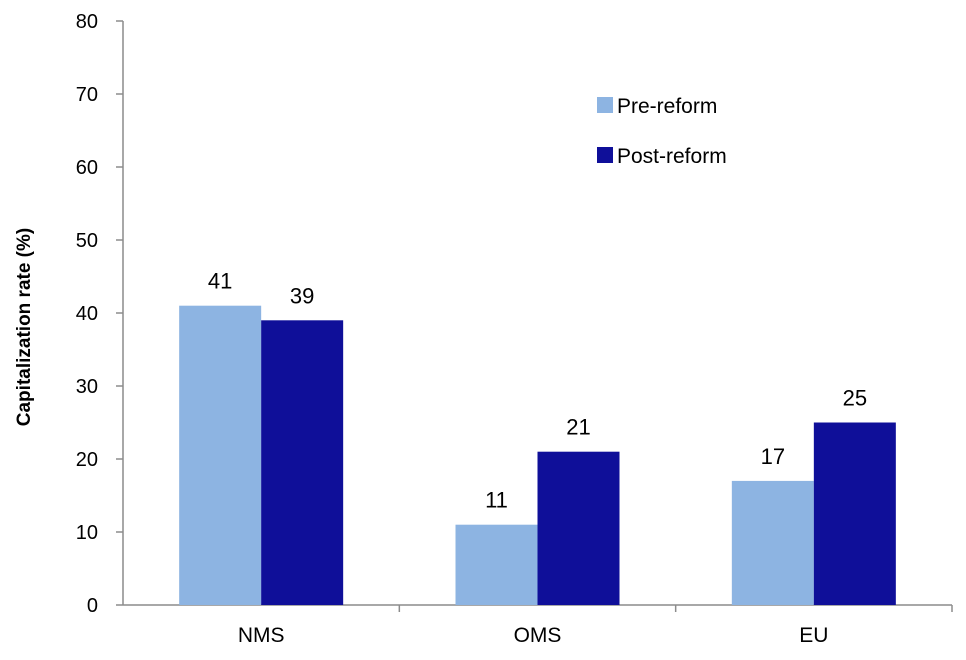 Image resolution: width=966 pixels, height=660 pixels. What do you see at coordinates (87, 314) in the screenshot?
I see `y-tick-label: 40` at bounding box center [87, 314].